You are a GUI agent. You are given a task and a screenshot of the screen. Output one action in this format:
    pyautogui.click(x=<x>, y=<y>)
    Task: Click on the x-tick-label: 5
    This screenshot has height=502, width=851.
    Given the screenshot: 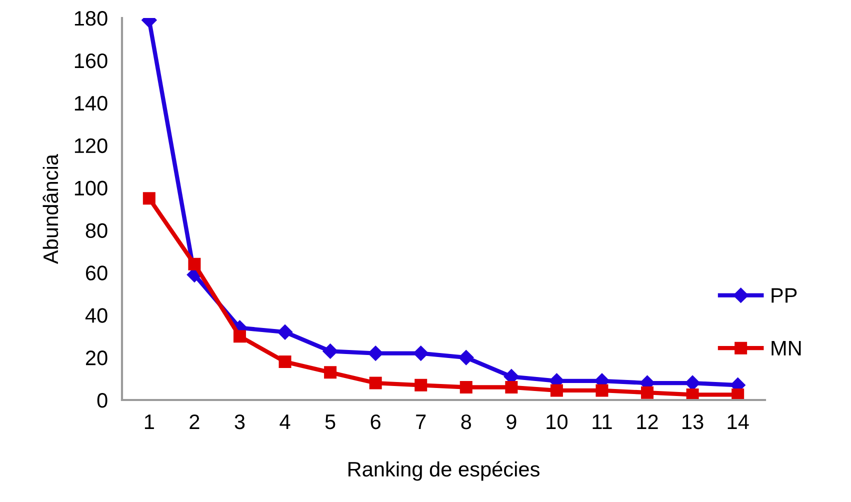 What is the action you would take?
    pyautogui.click(x=330, y=422)
    